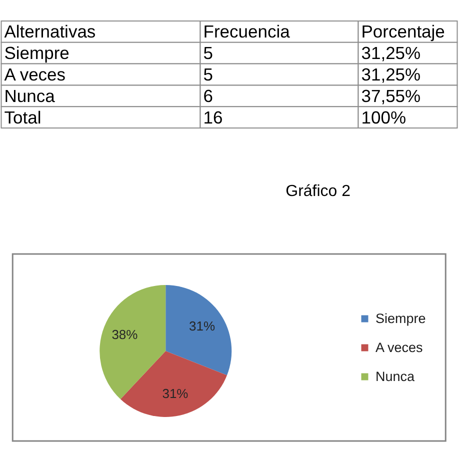 The height and width of the screenshot is (455, 461). I want to click on legend-label: A veces, so click(400, 347).